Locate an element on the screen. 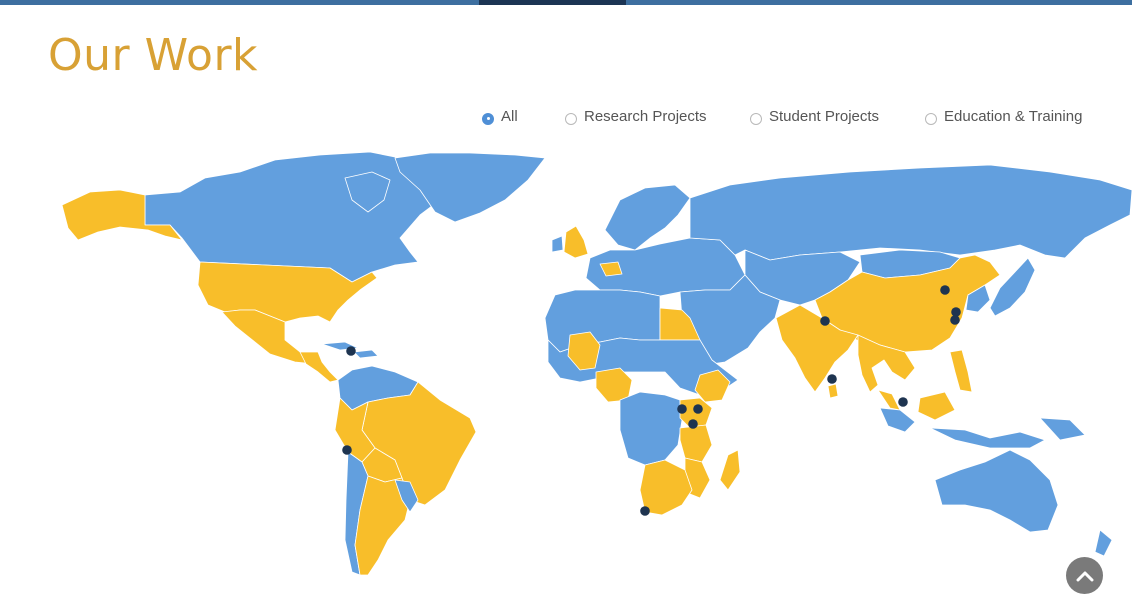  page-title: Our Work is located at coordinates (153, 55).